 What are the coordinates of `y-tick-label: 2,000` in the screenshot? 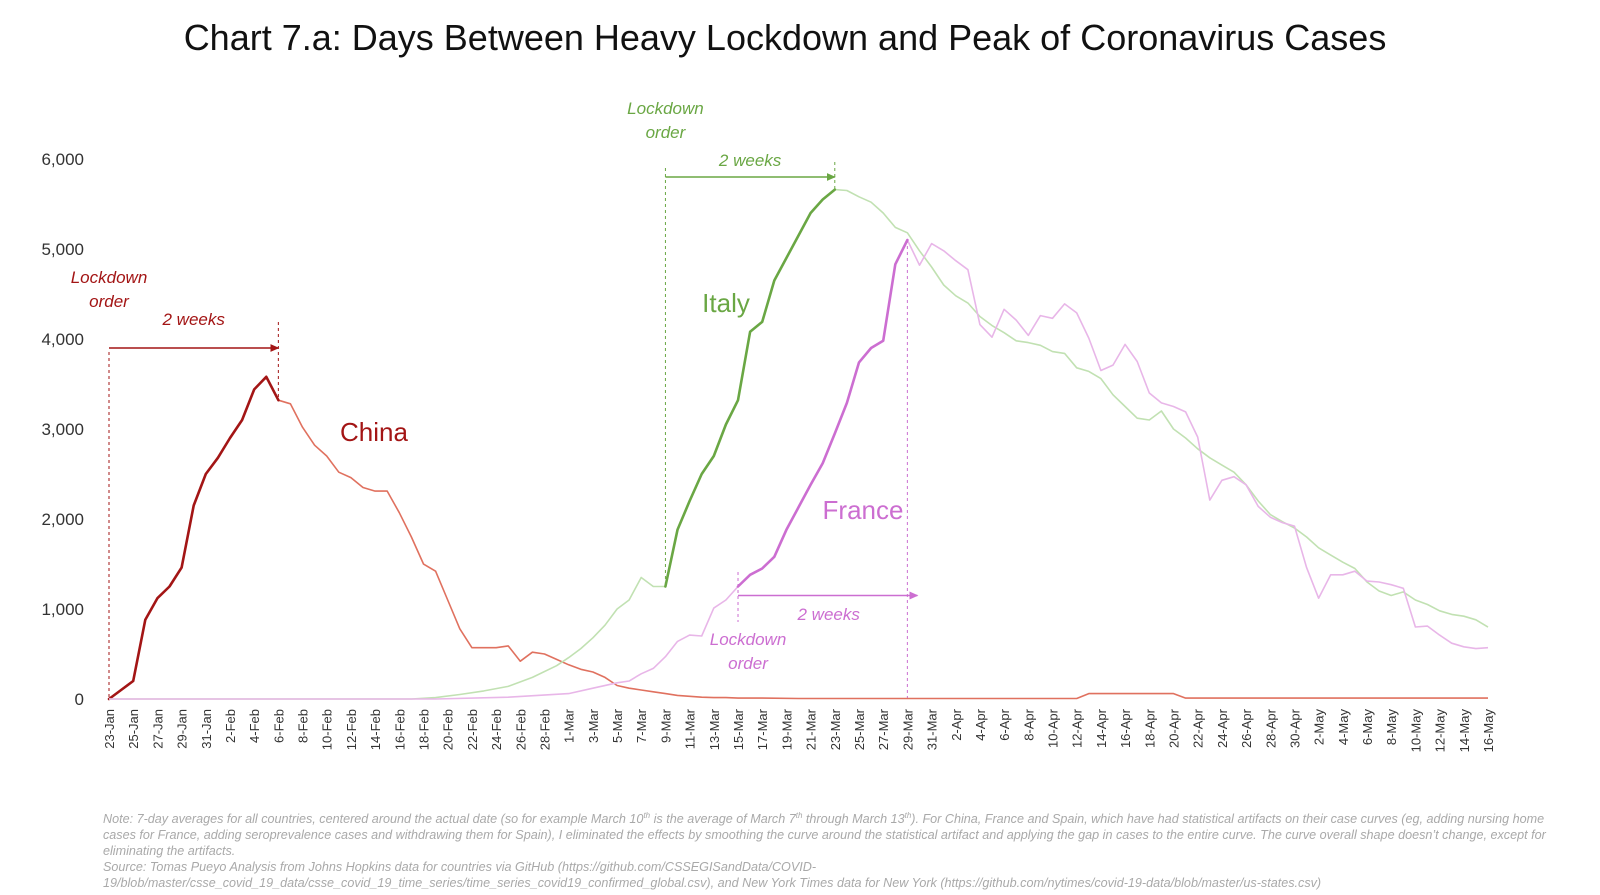 It's located at (62, 519).